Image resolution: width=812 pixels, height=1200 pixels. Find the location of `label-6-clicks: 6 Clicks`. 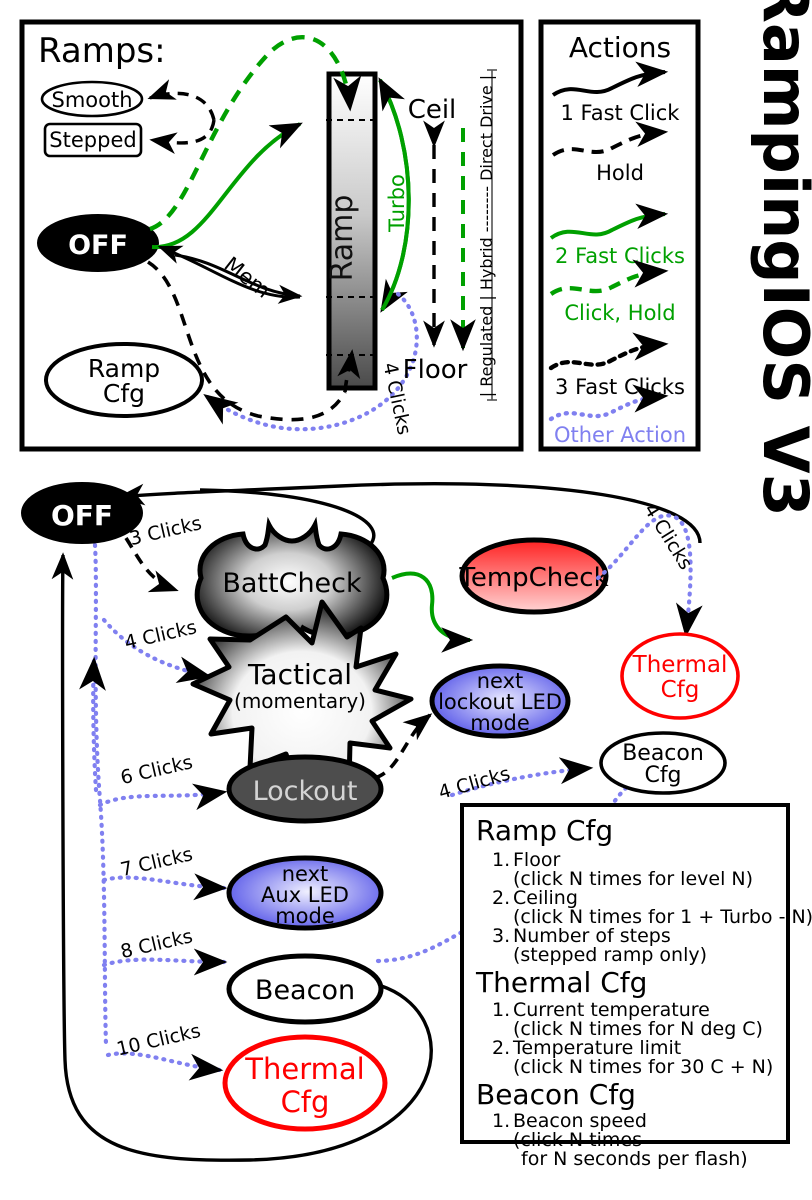

label-6-clicks: 6 Clicks is located at coordinates (156, 770).